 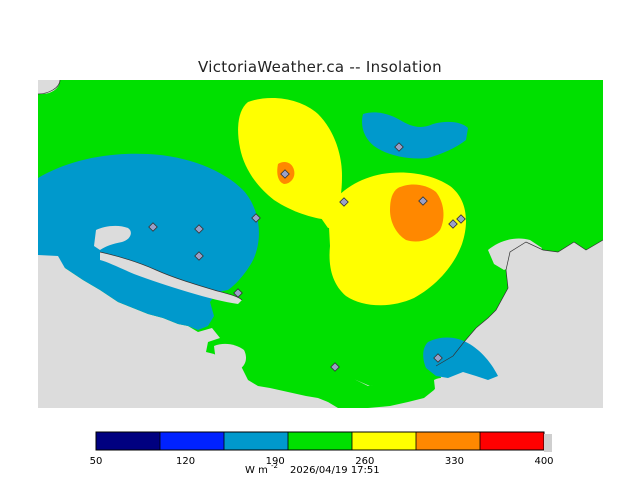 I want to click on coastline-channel, so click(x=171, y=276).